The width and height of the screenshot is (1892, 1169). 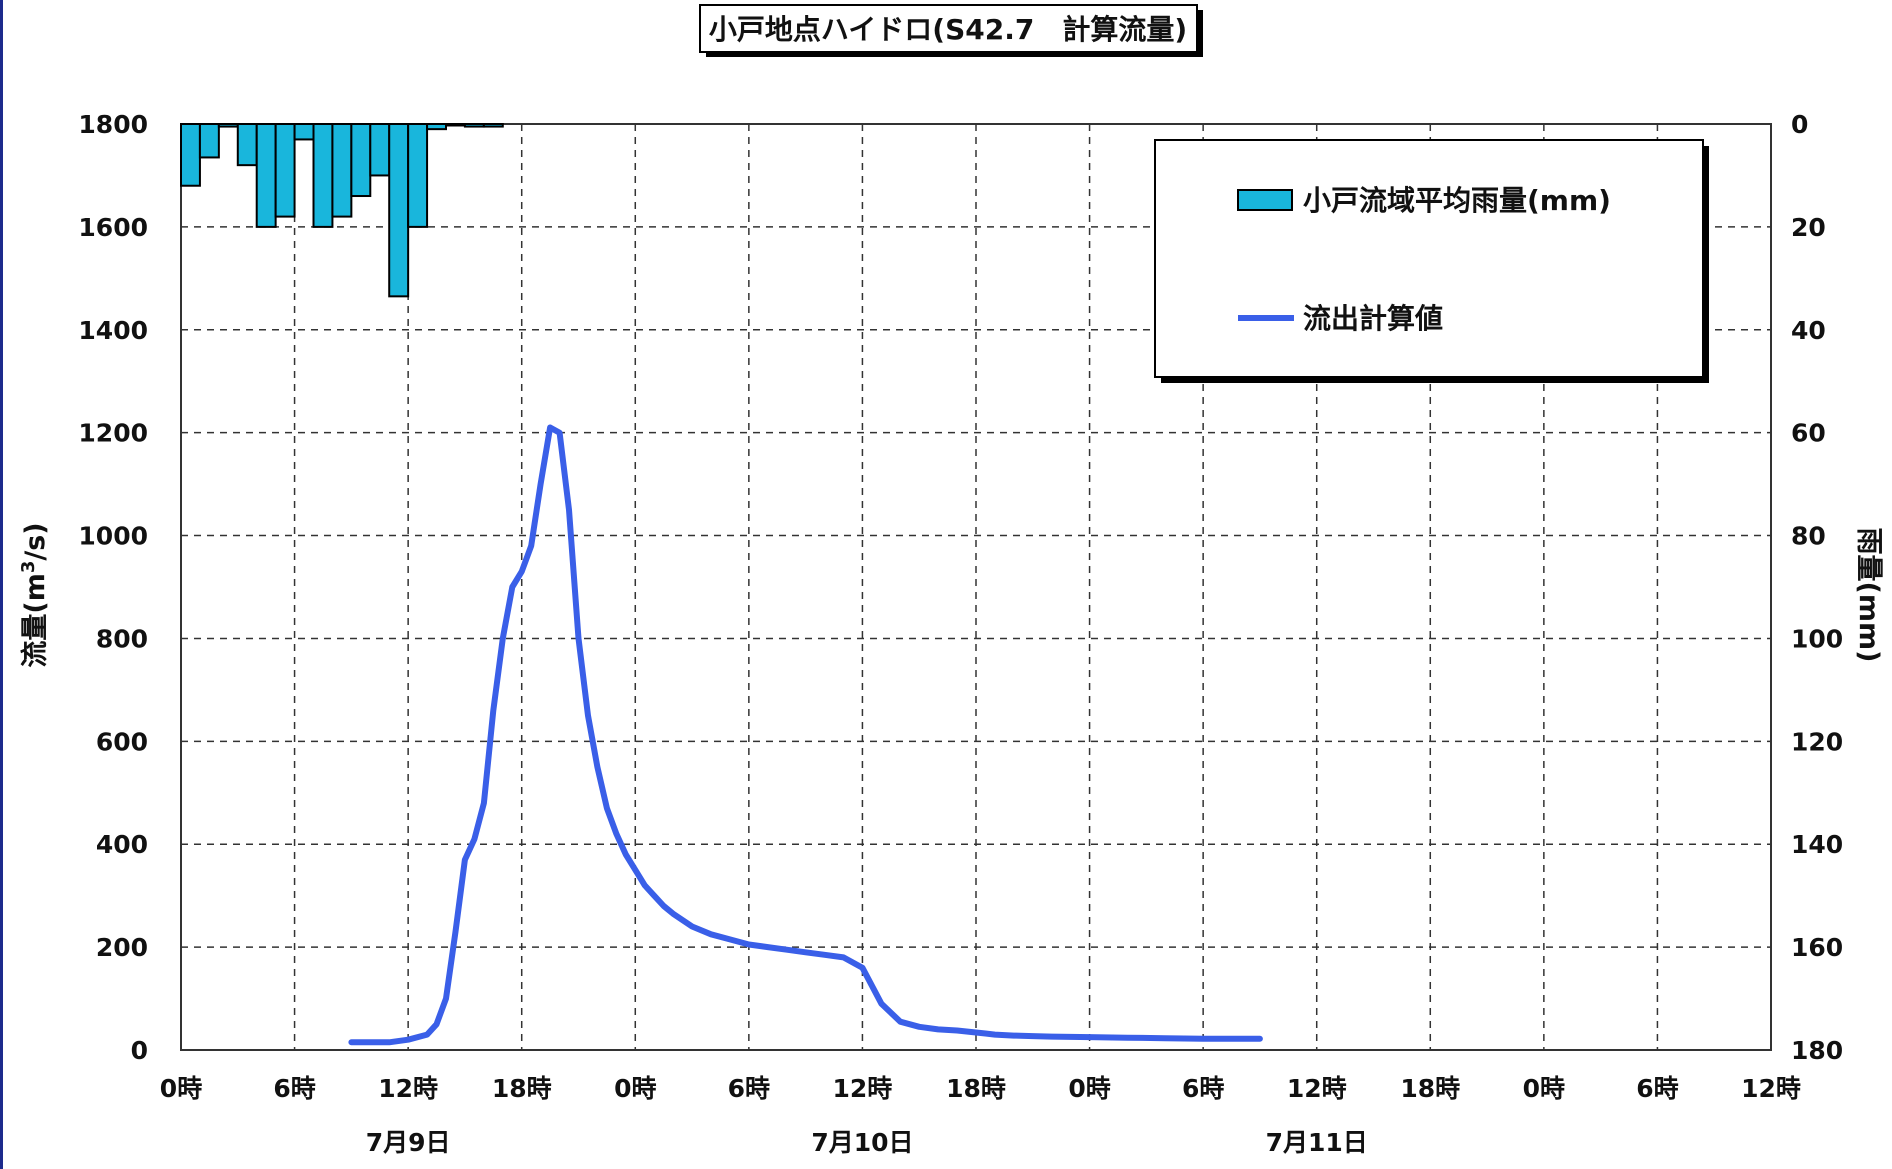 I want to click on date-label: 7月9日, so click(x=408, y=1142).